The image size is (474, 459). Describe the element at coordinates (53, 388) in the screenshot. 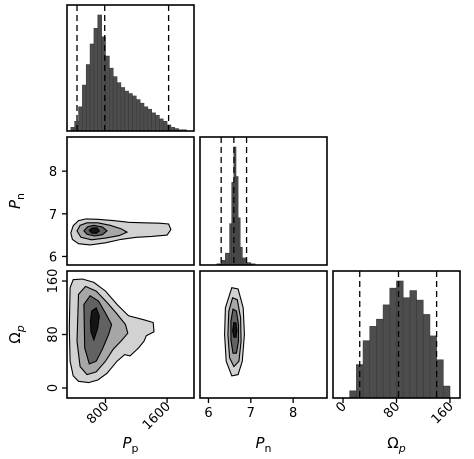

I see `ytick-label-Omega_p-0: 0` at that location.